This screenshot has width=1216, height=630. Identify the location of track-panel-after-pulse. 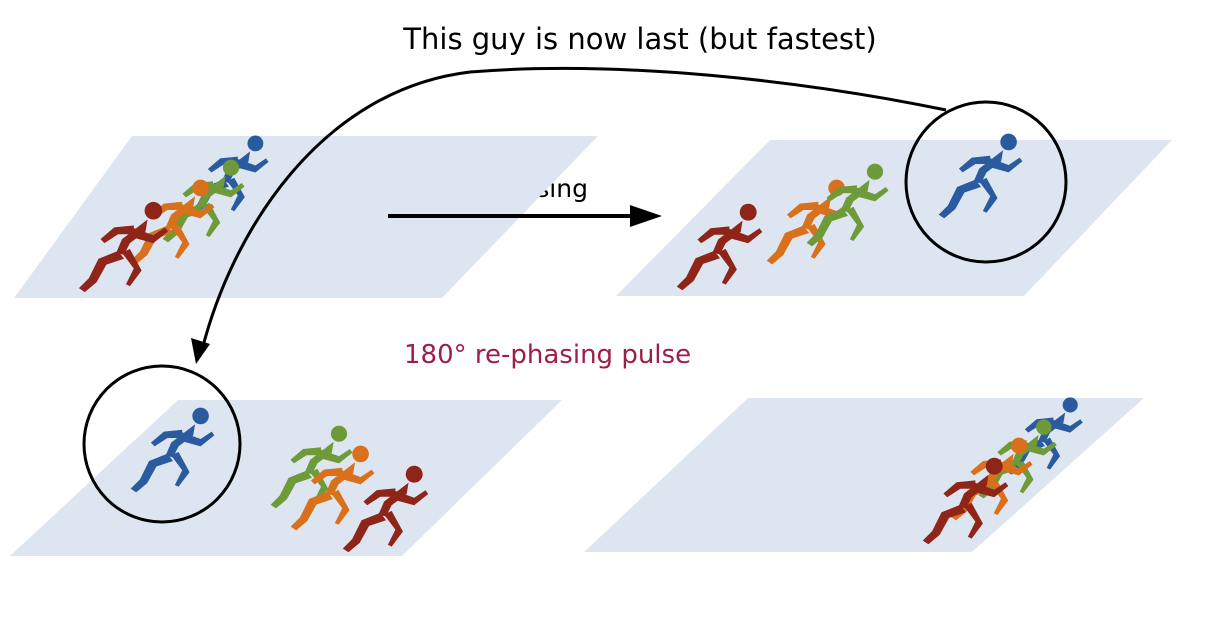
(286, 478).